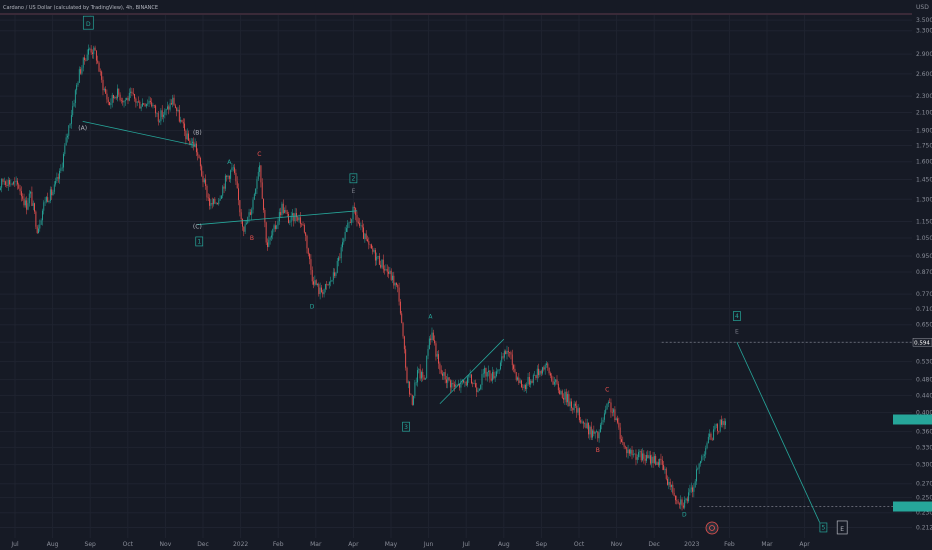 This screenshot has width=932, height=550. I want to click on price-label-box, so click(912, 506).